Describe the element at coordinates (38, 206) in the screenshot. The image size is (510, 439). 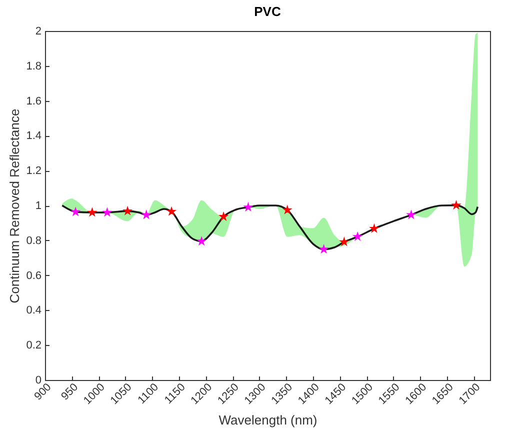
I see `y-tick-label: 1` at that location.